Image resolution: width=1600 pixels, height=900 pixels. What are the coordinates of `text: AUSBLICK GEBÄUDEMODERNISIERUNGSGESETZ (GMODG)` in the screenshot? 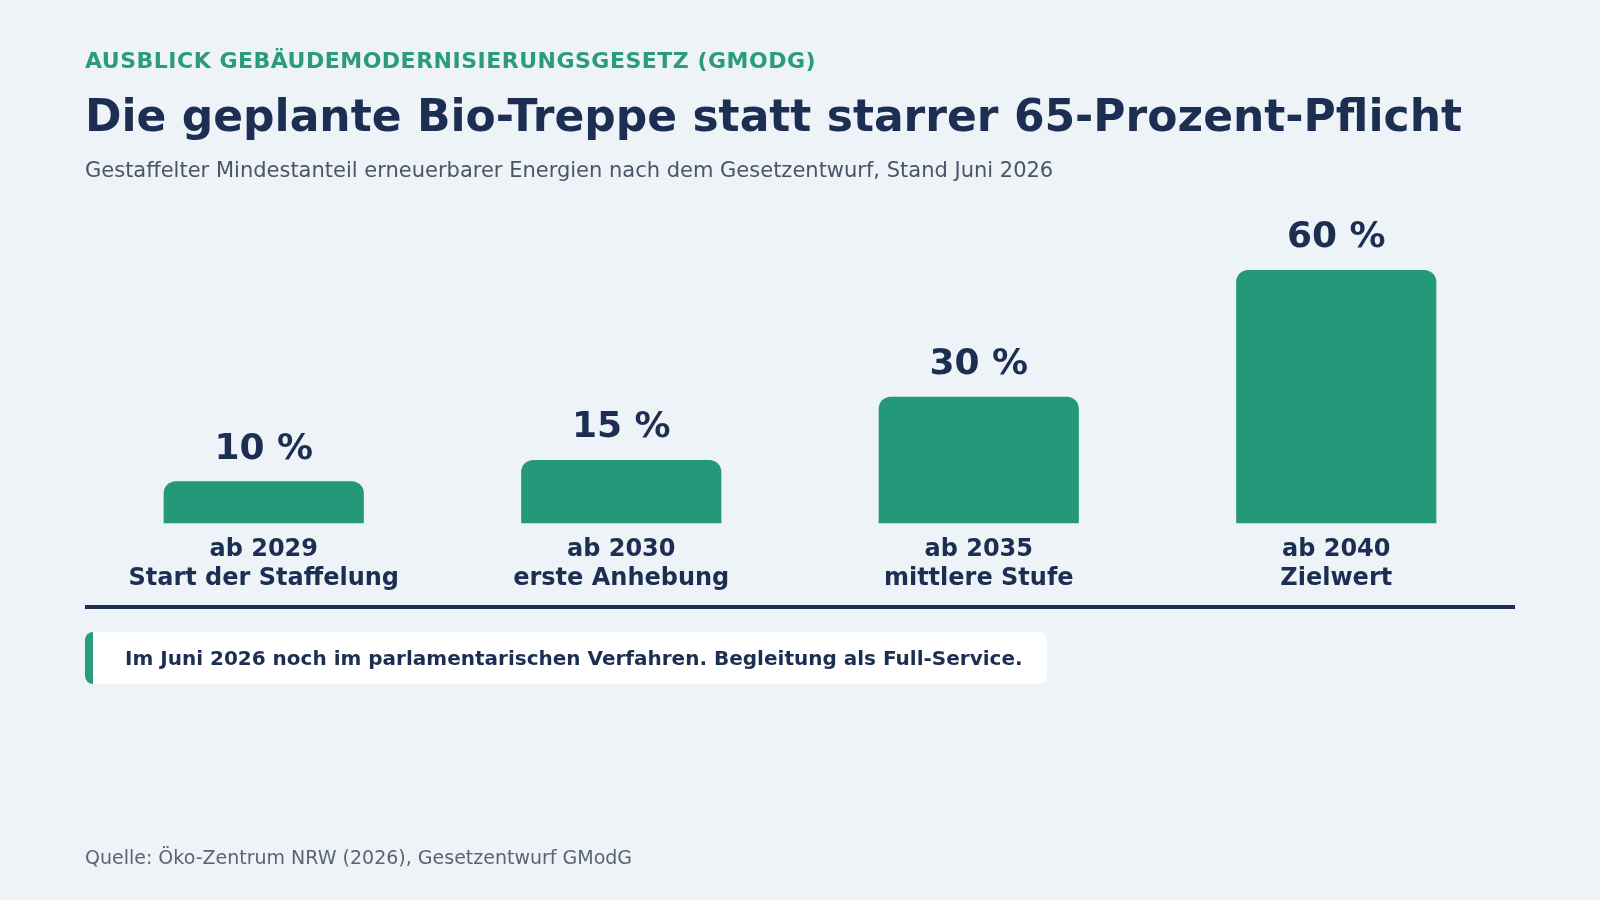 It's located at (451, 60).